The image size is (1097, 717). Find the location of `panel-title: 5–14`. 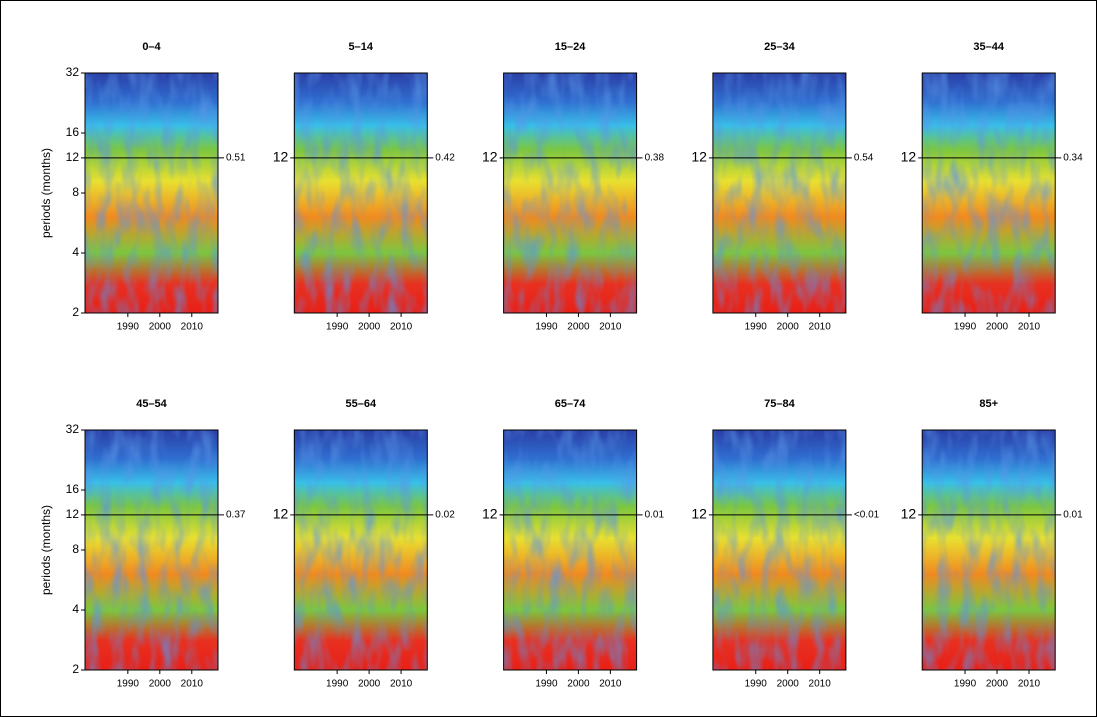

panel-title: 5–14 is located at coordinates (361, 47).